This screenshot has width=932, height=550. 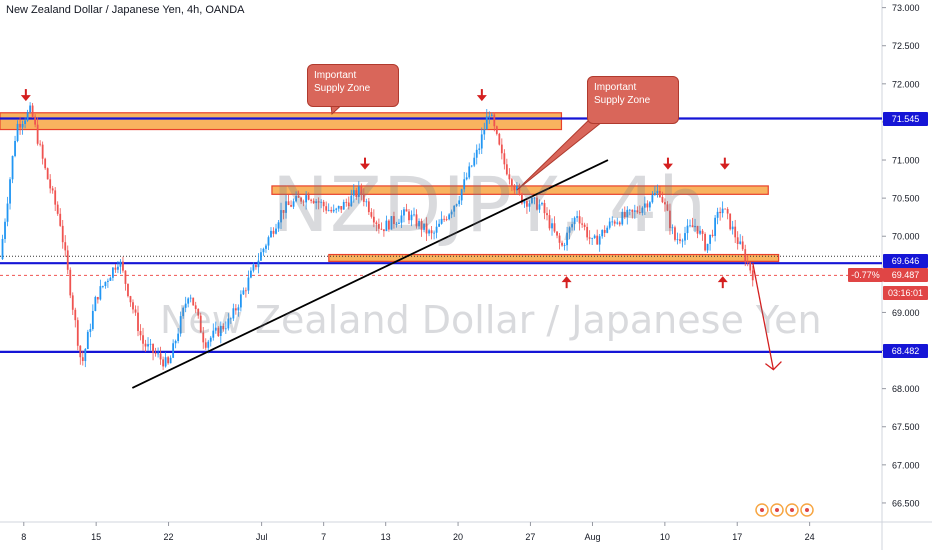 What do you see at coordinates (169, 537) in the screenshot?
I see `x-tick-label-2: 22` at bounding box center [169, 537].